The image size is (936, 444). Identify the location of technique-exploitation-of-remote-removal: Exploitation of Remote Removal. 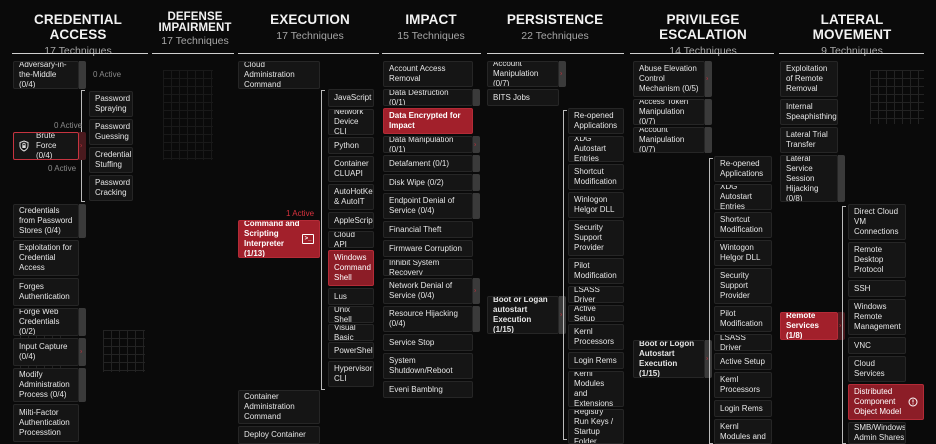
(809, 79).